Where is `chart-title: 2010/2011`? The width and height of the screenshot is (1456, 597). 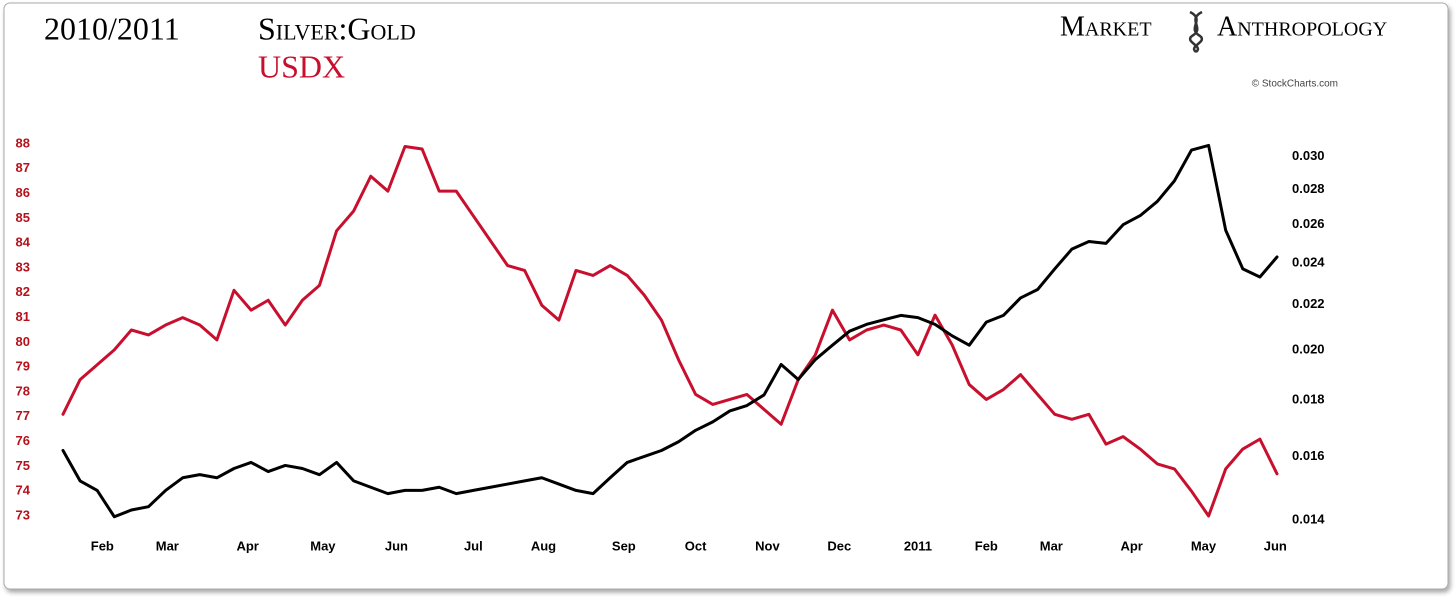
chart-title: 2010/2011 is located at coordinates (112, 28).